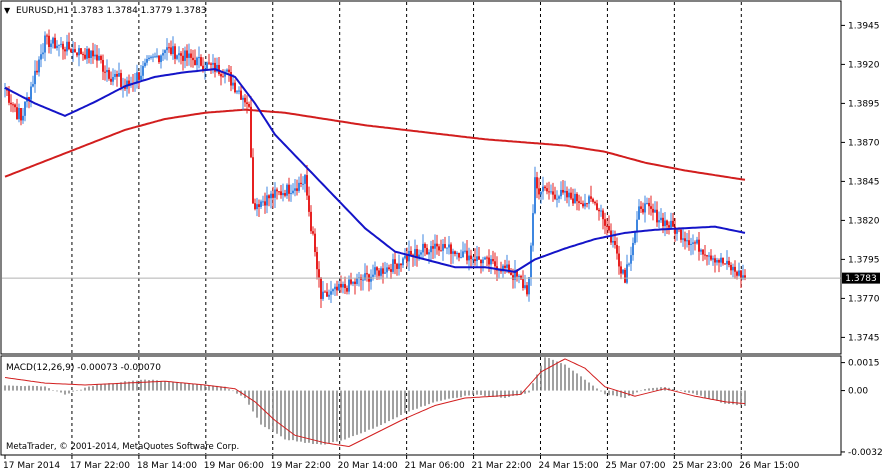 This screenshot has height=472, width=882. What do you see at coordinates (301, 466) in the screenshot?
I see `time-tick-label: 19 Mar 22:00` at bounding box center [301, 466].